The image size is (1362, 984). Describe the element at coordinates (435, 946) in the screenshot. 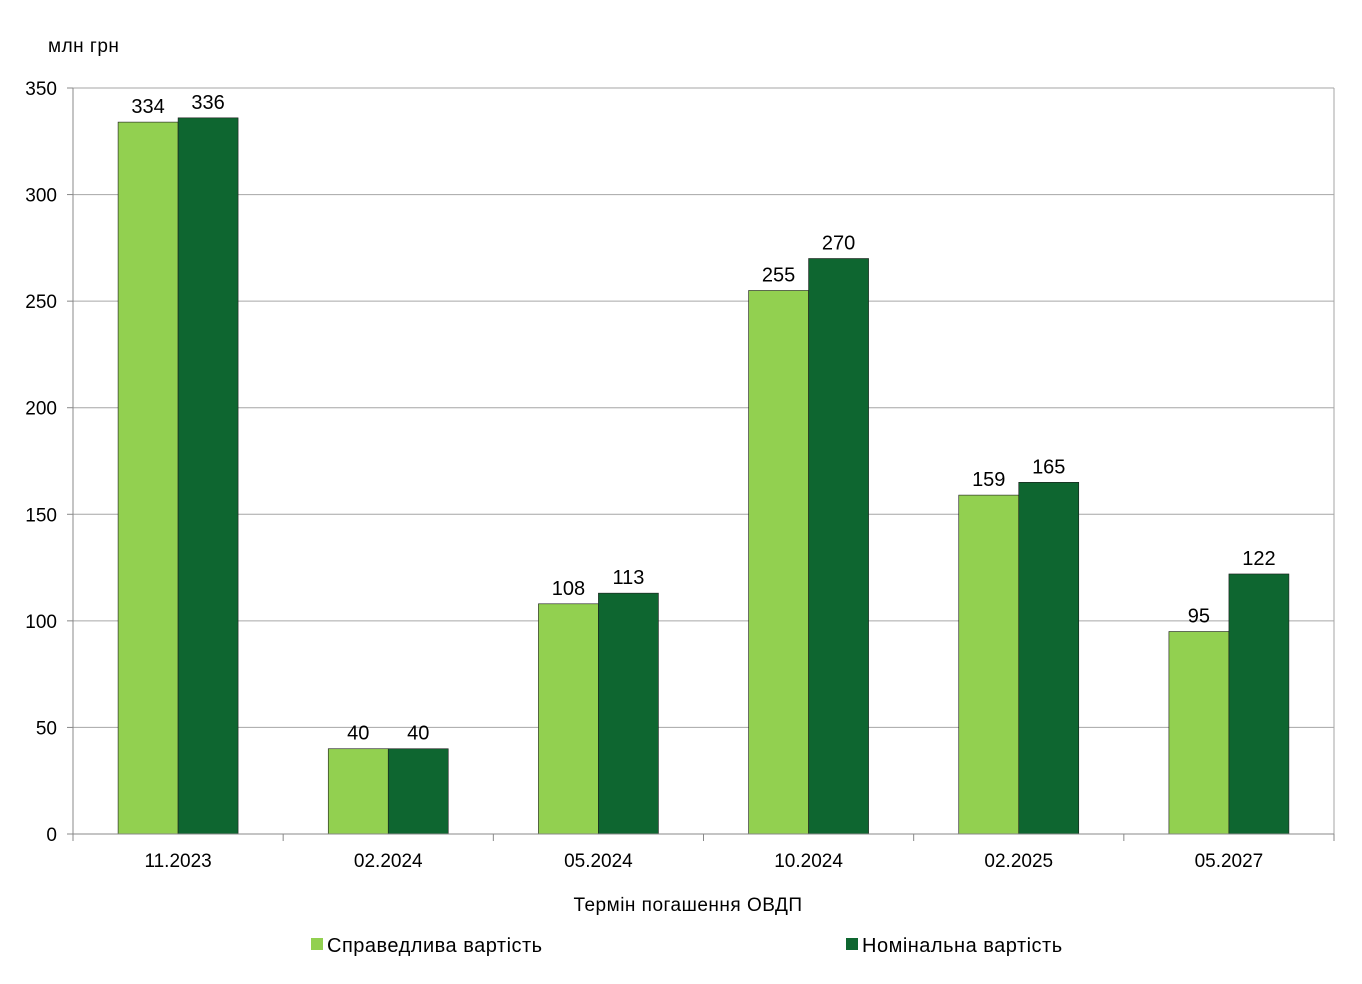

I see `legend-label: Справедлива вартість` at that location.